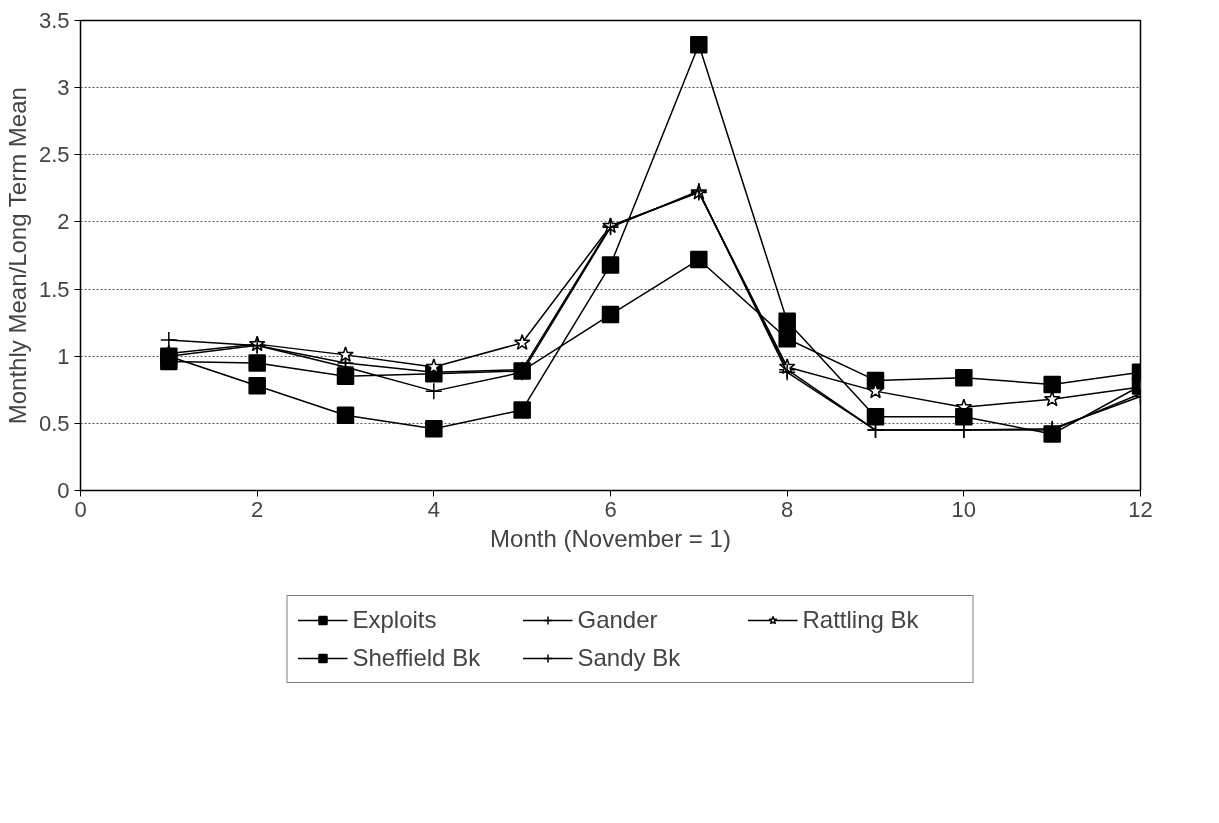 The image size is (1219, 823). I want to click on x-tick-label: 8, so click(787, 509).